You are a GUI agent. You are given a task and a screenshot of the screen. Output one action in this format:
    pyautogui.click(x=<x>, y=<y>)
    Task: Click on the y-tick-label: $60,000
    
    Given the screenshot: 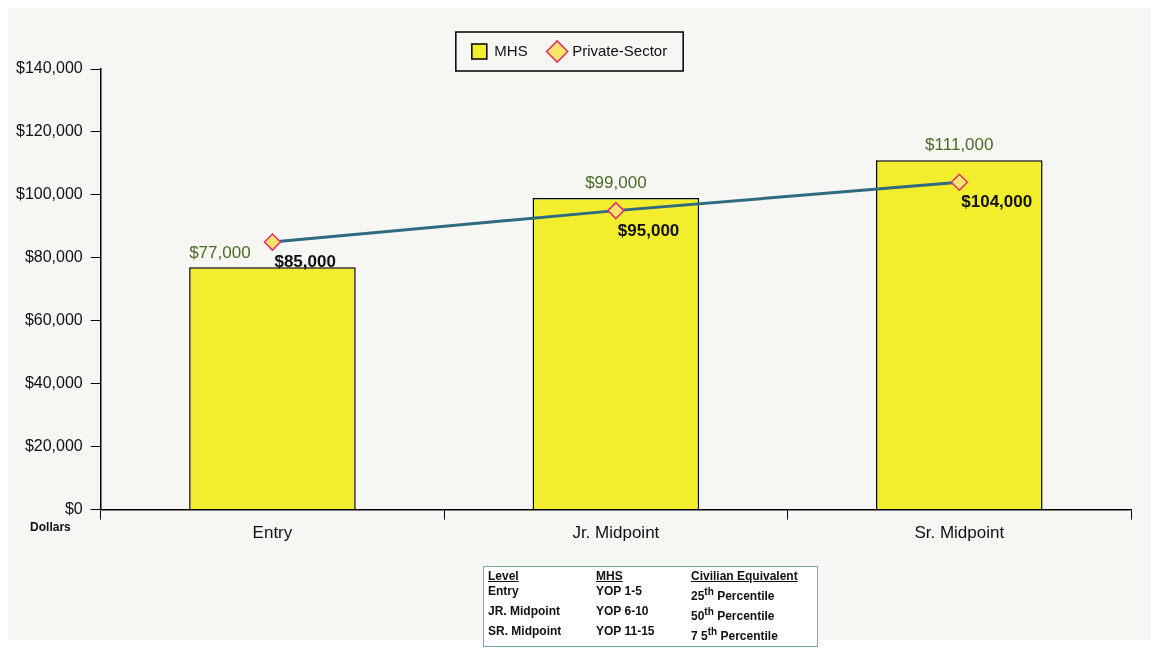 What is the action you would take?
    pyautogui.click(x=53, y=320)
    